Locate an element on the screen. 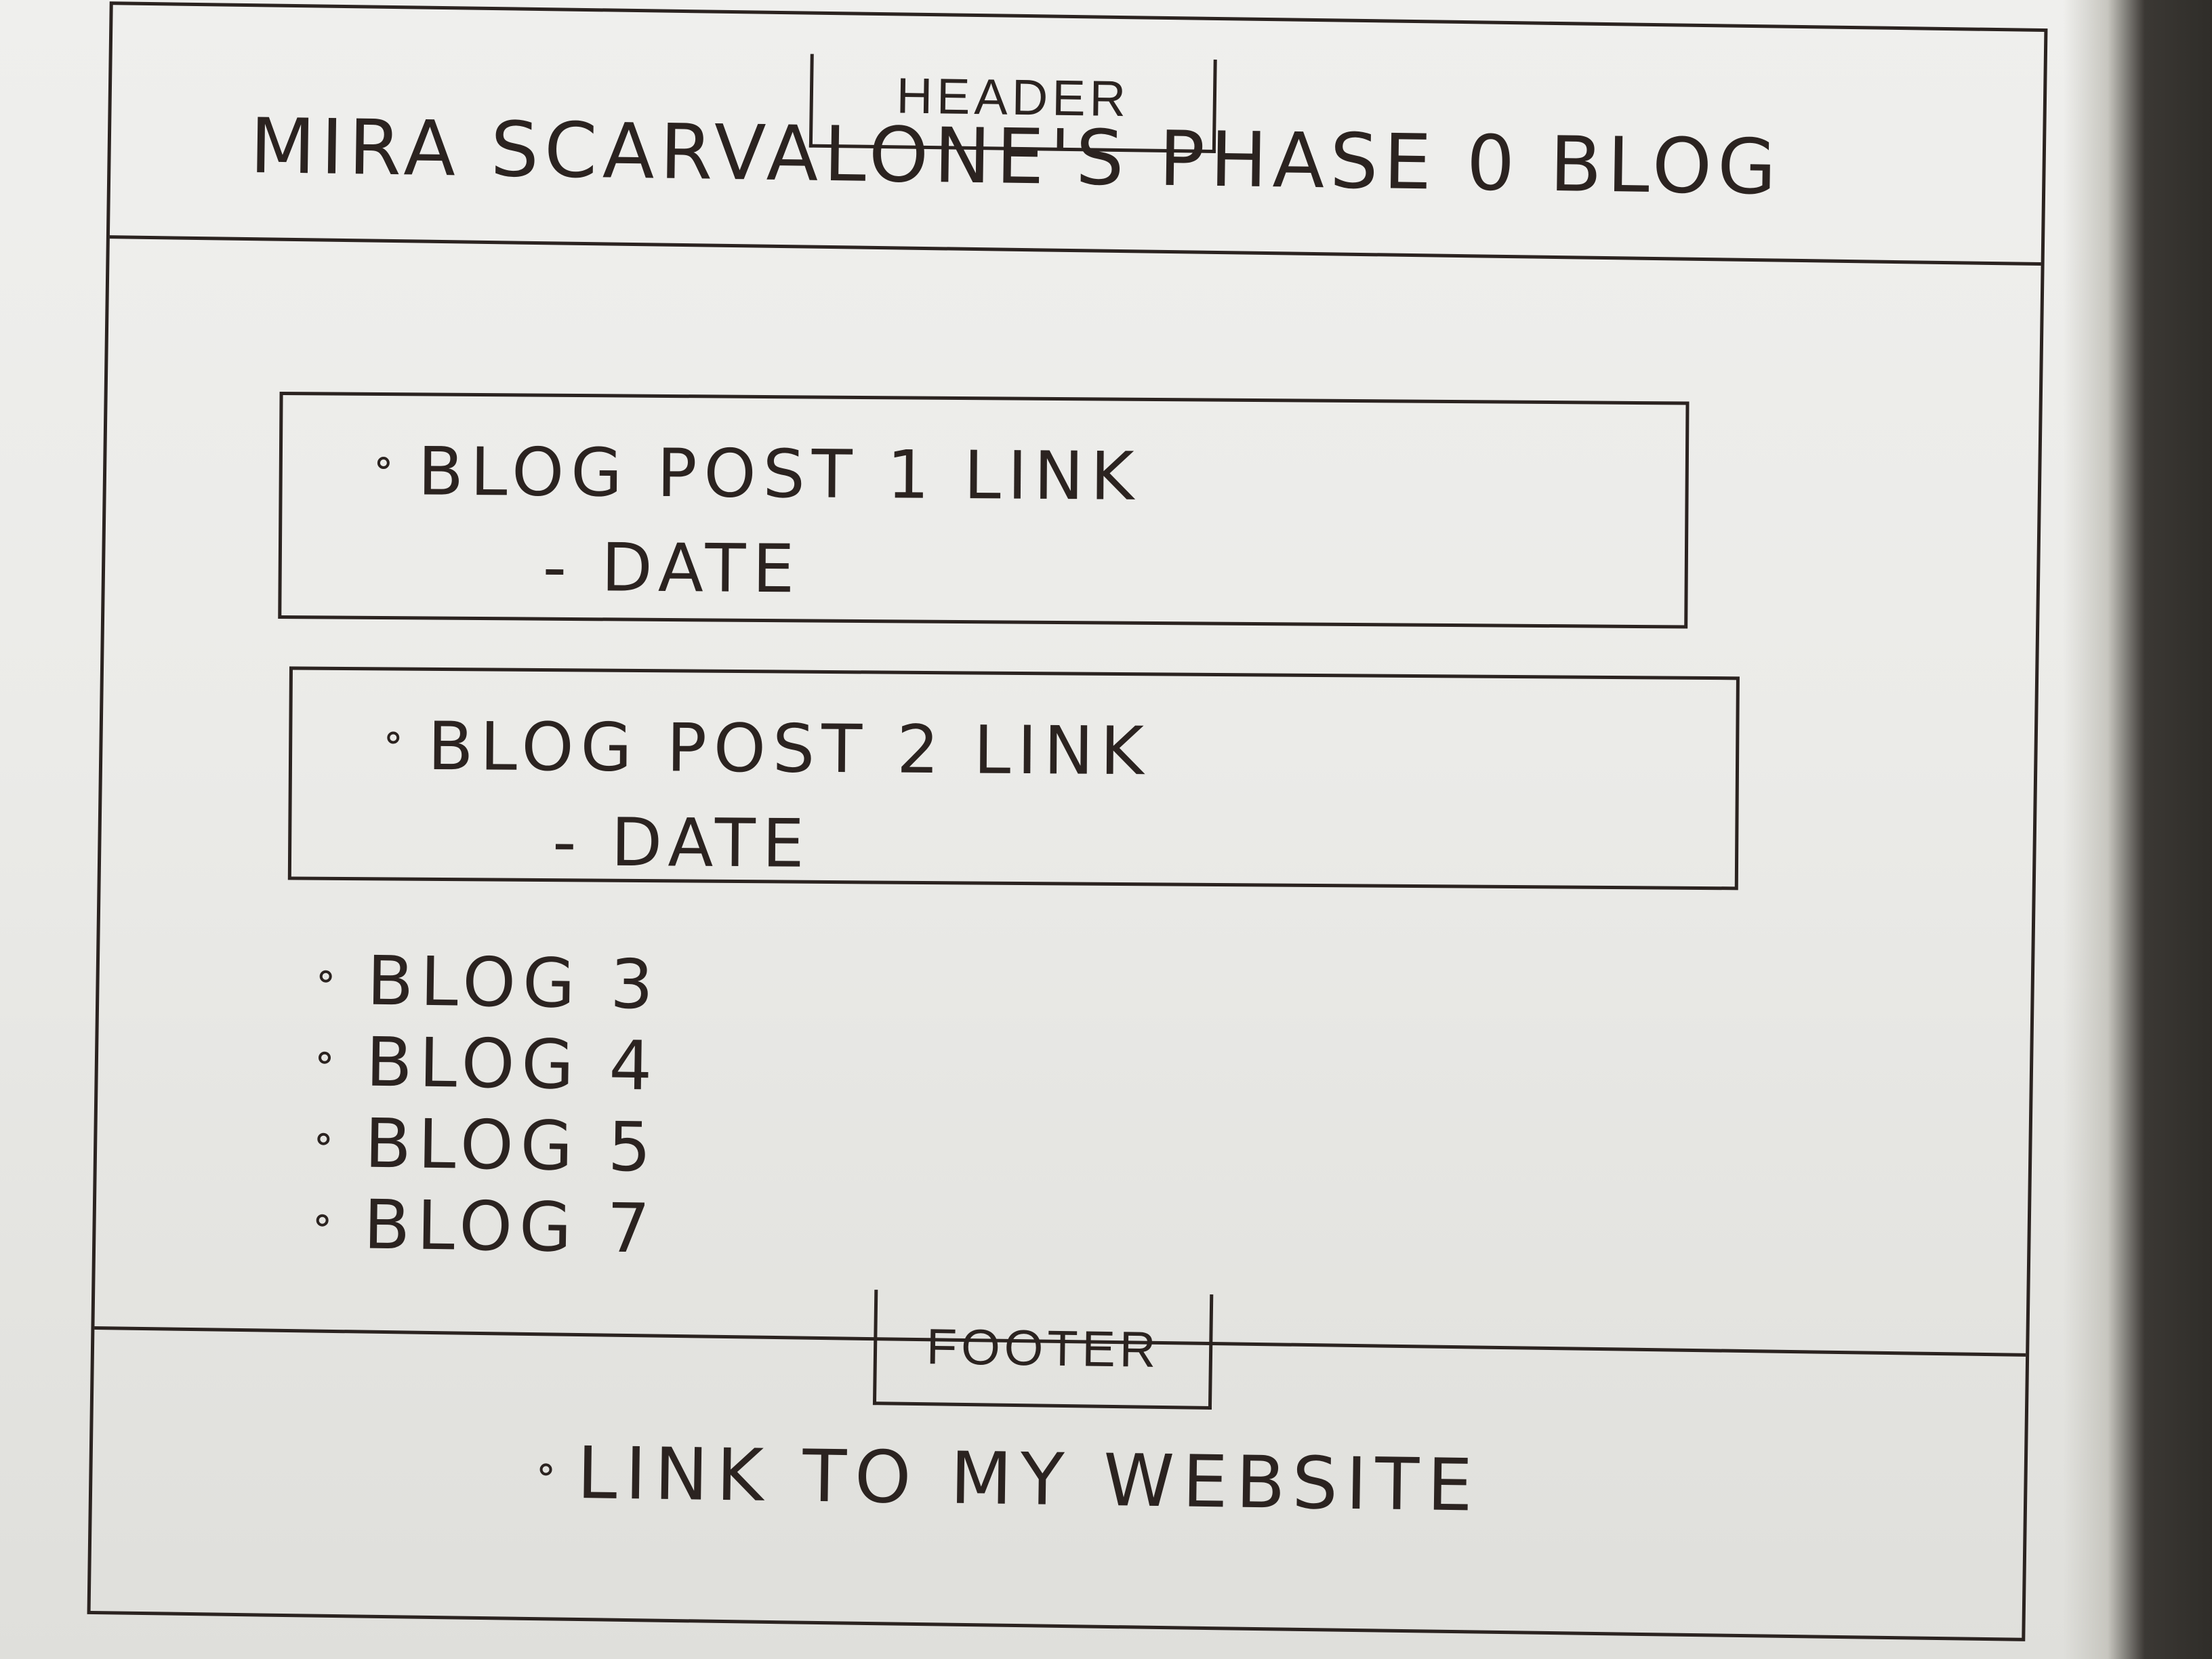 This screenshot has width=2212, height=1659. post-1-date: - DATE is located at coordinates (672, 569).